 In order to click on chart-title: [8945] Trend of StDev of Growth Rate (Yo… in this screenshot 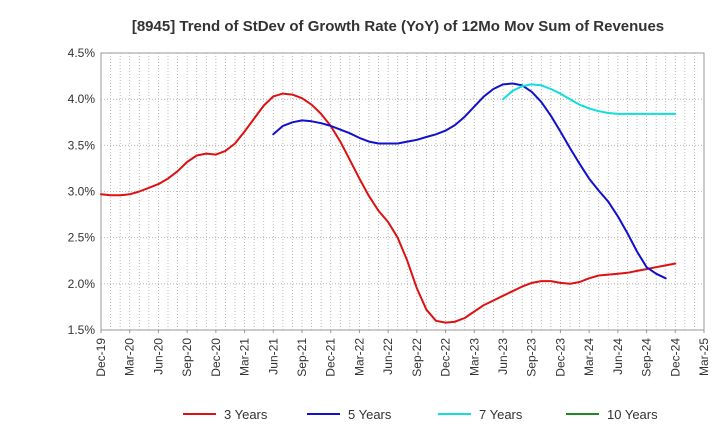, I will do `click(398, 26)`.